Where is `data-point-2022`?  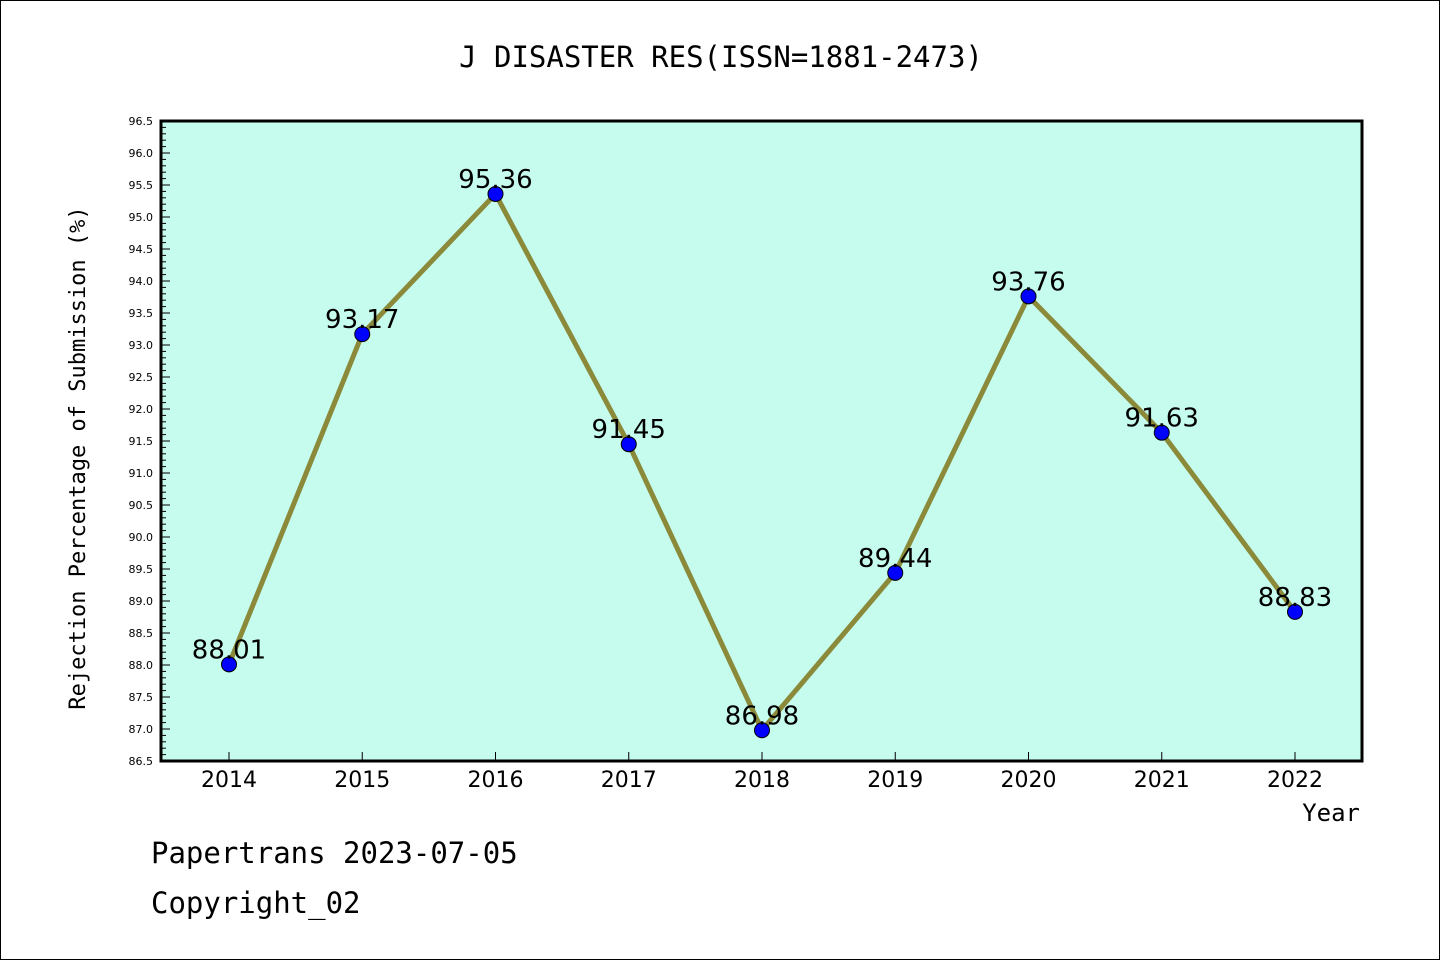 data-point-2022 is located at coordinates (1295, 611).